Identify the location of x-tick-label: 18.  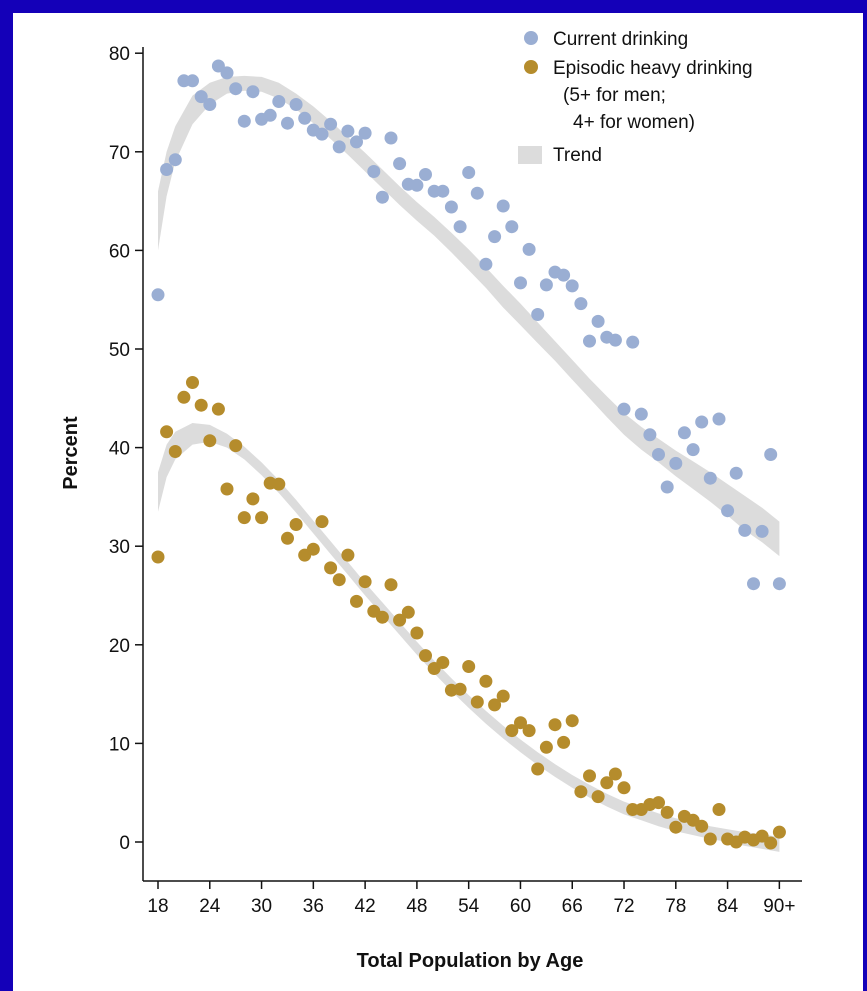
(157, 906).